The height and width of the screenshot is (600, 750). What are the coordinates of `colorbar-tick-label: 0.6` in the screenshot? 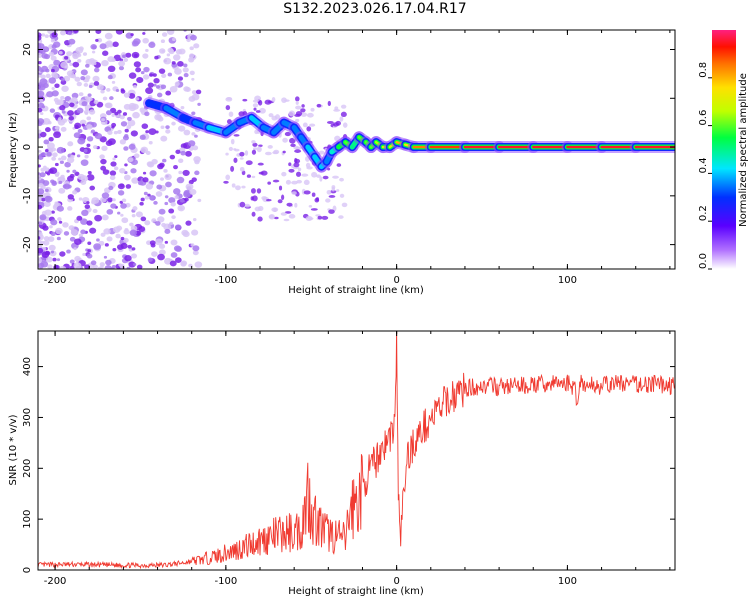 It's located at (703, 118).